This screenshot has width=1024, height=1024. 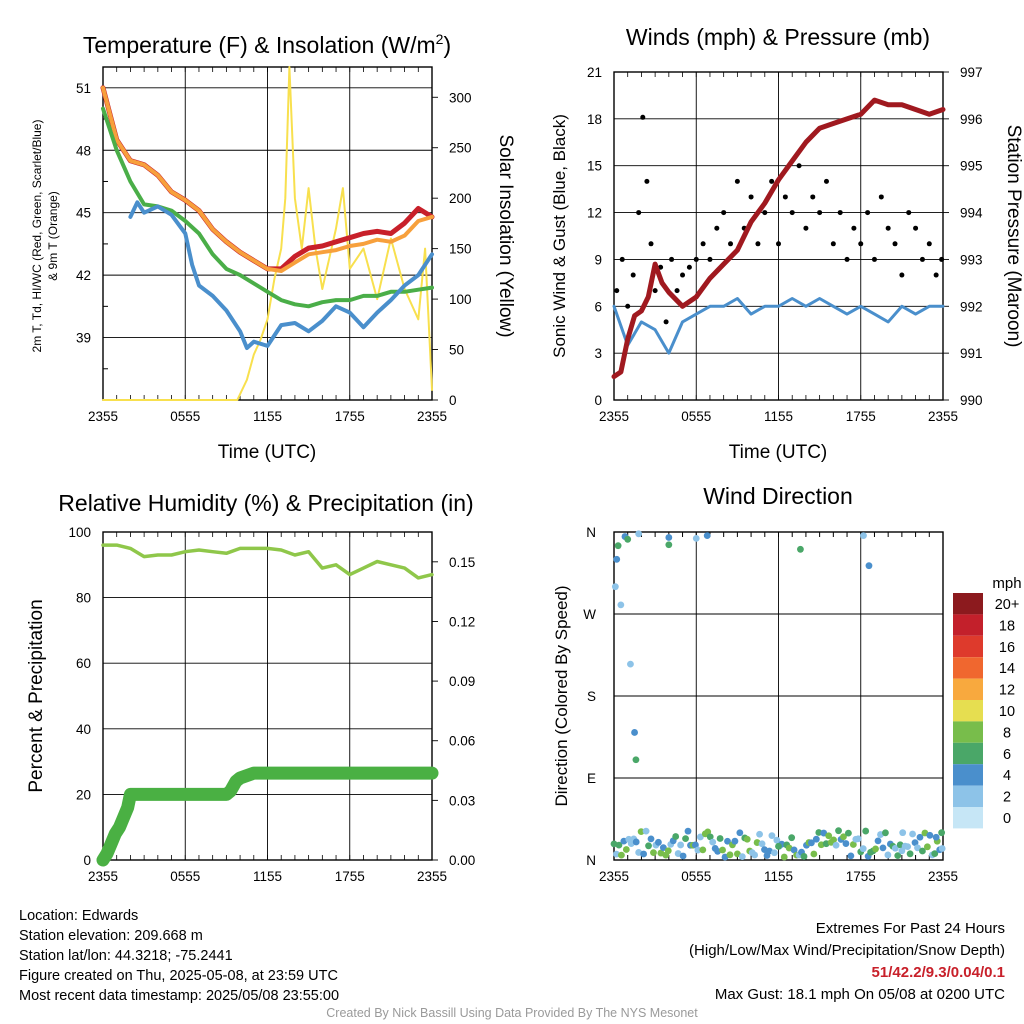 What do you see at coordinates (87, 860) in the screenshot?
I see `rh-y-tick-label: 0` at bounding box center [87, 860].